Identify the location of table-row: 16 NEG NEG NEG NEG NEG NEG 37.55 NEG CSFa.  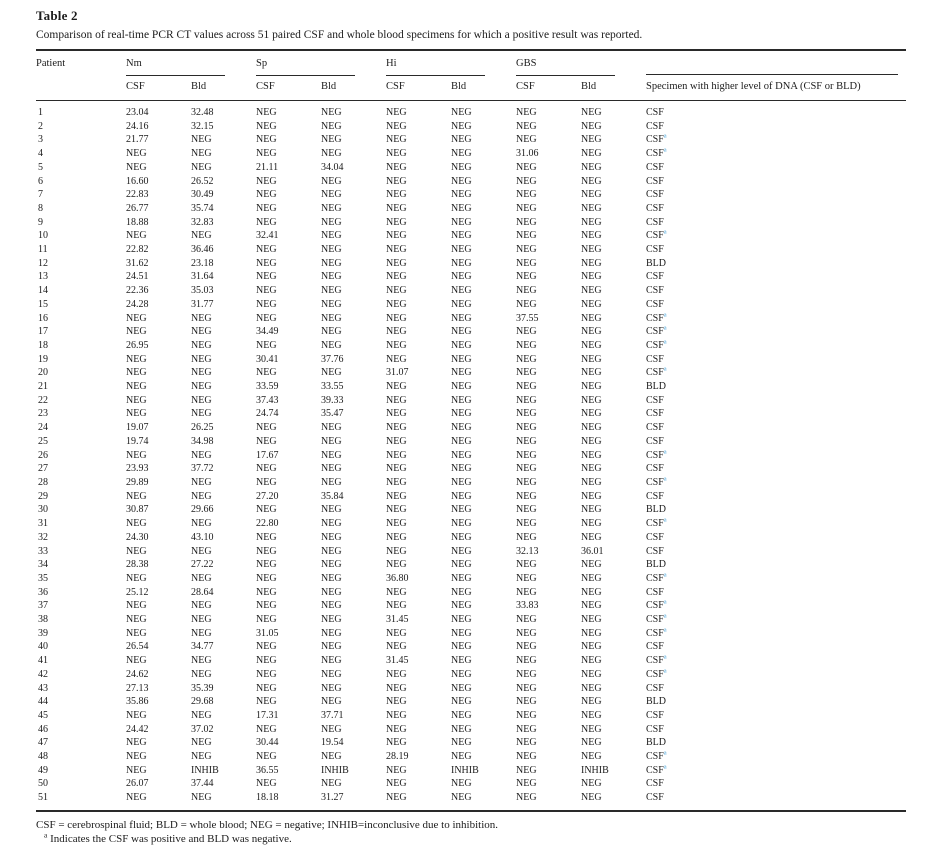
(471, 319).